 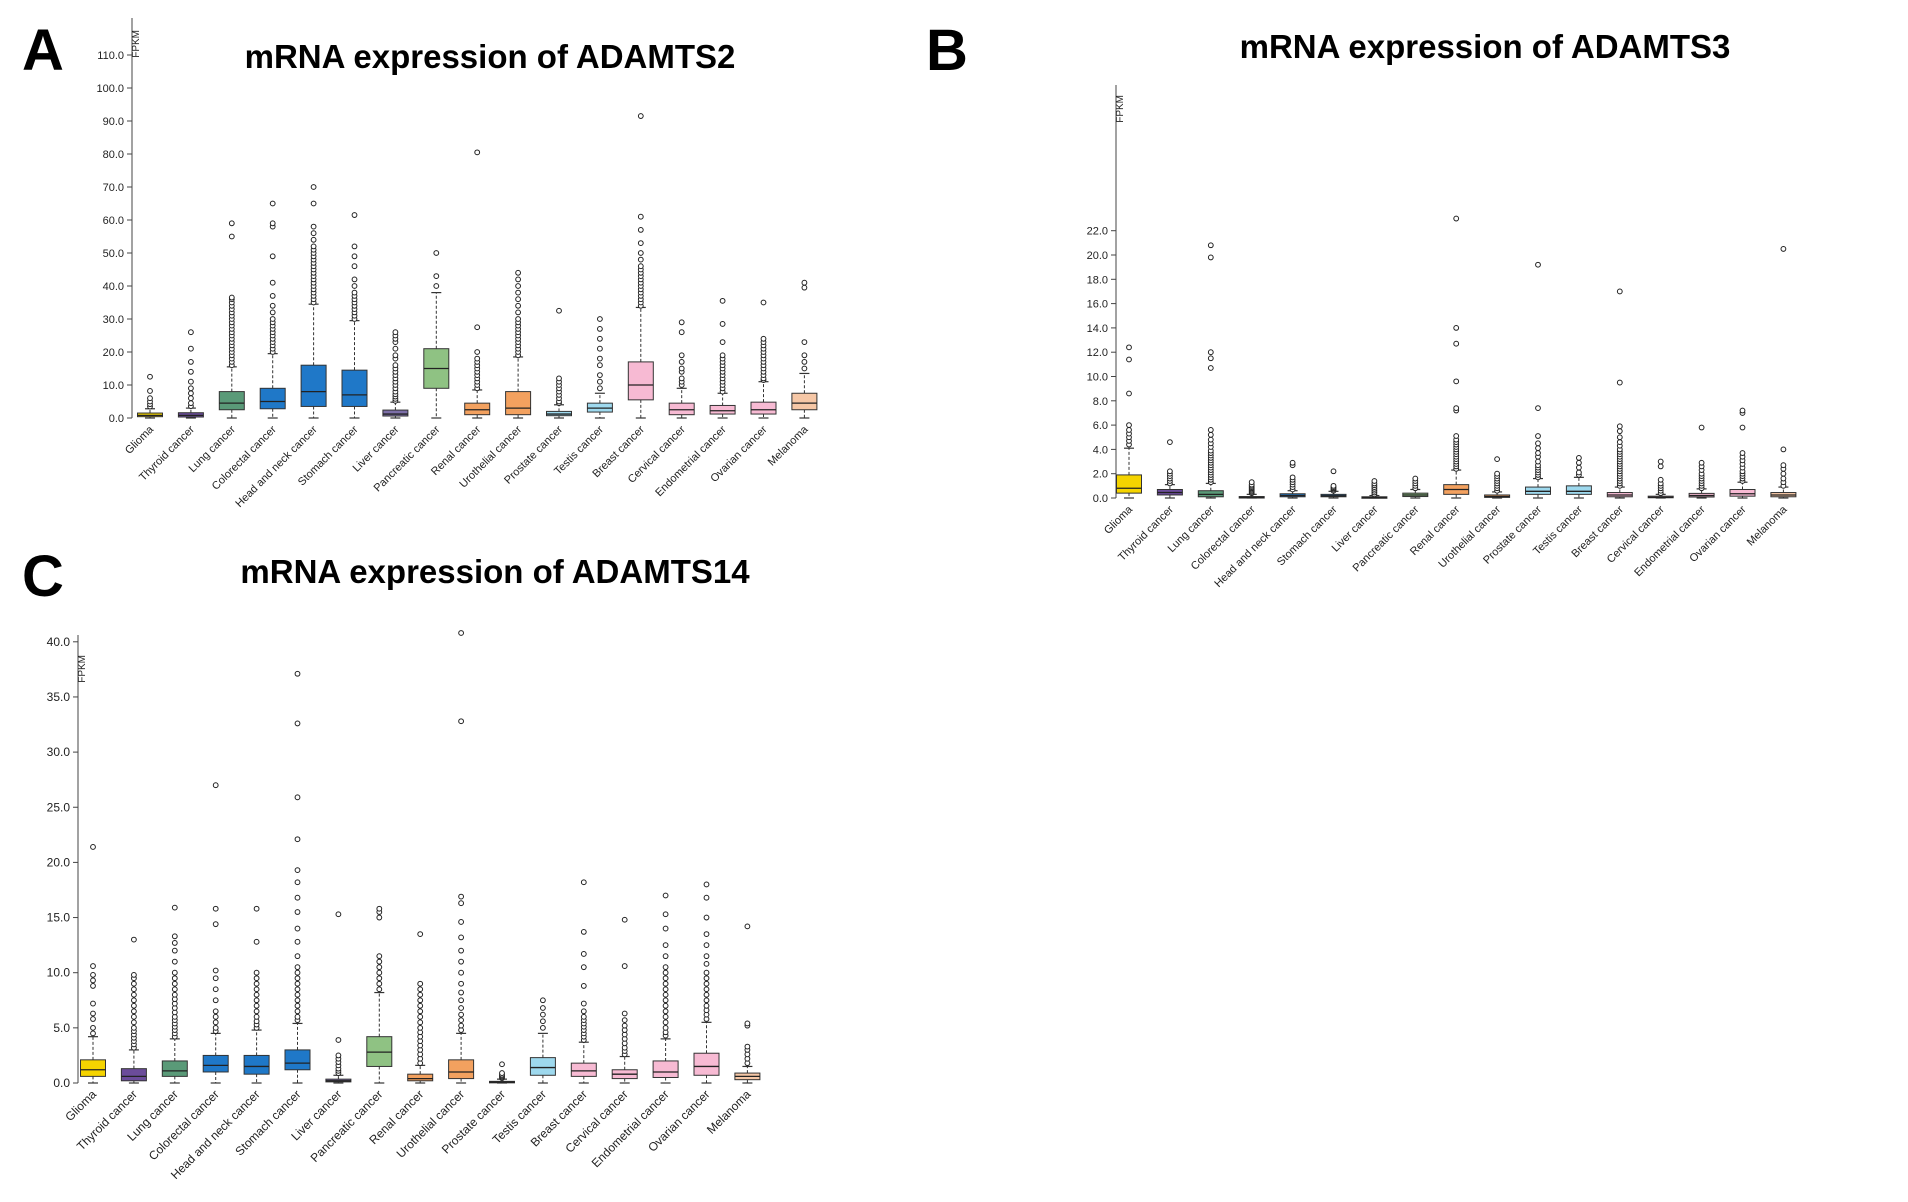 What do you see at coordinates (59, 918) in the screenshot?
I see `y-tick-label: 15.0` at bounding box center [59, 918].